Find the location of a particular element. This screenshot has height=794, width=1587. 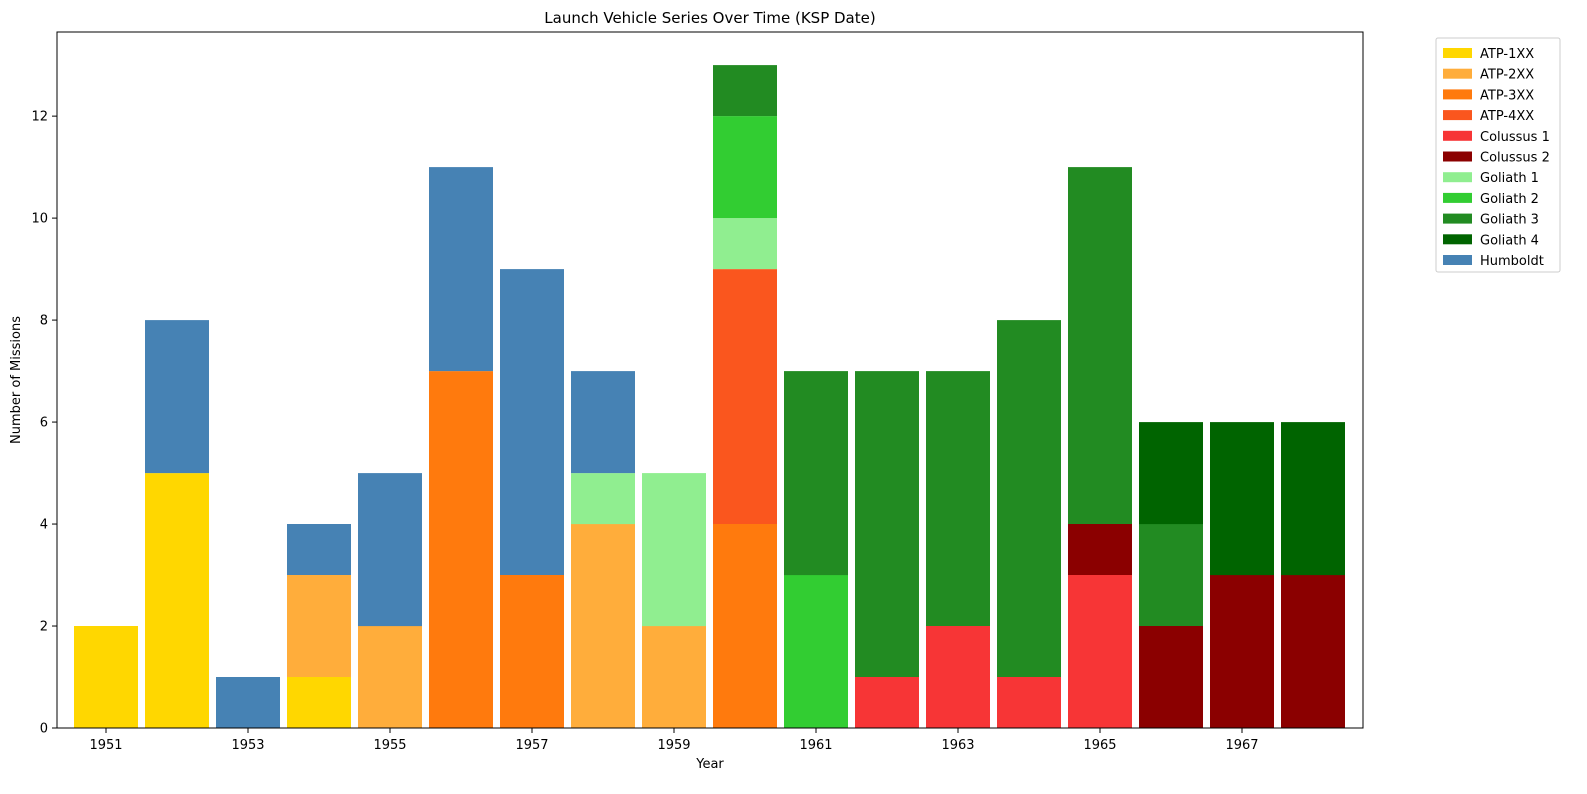

y-tick-label: 2 is located at coordinates (44, 627).